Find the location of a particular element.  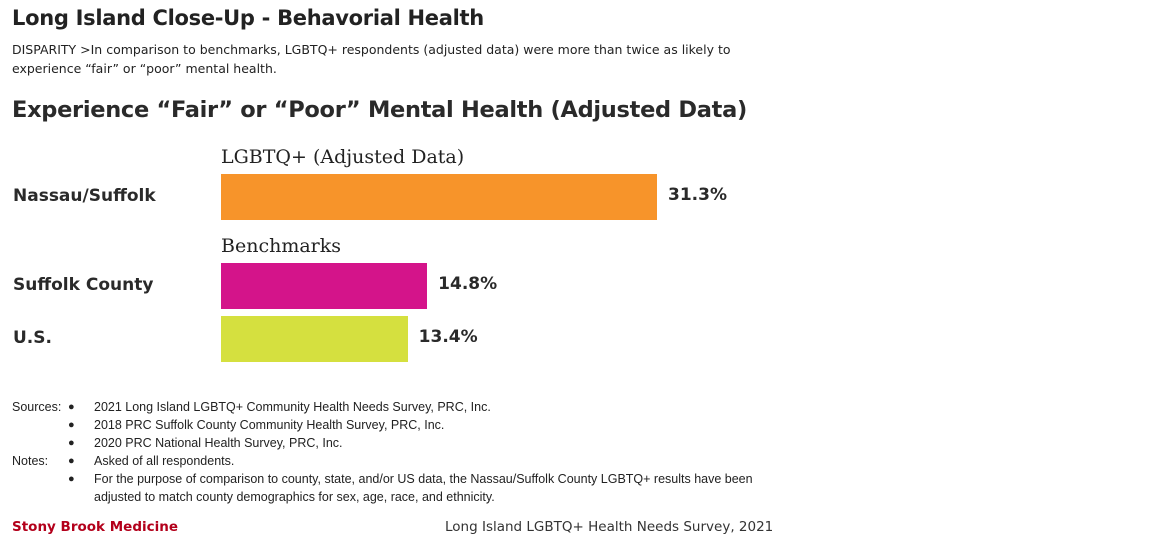

sources-label: Sources: is located at coordinates (37, 407).